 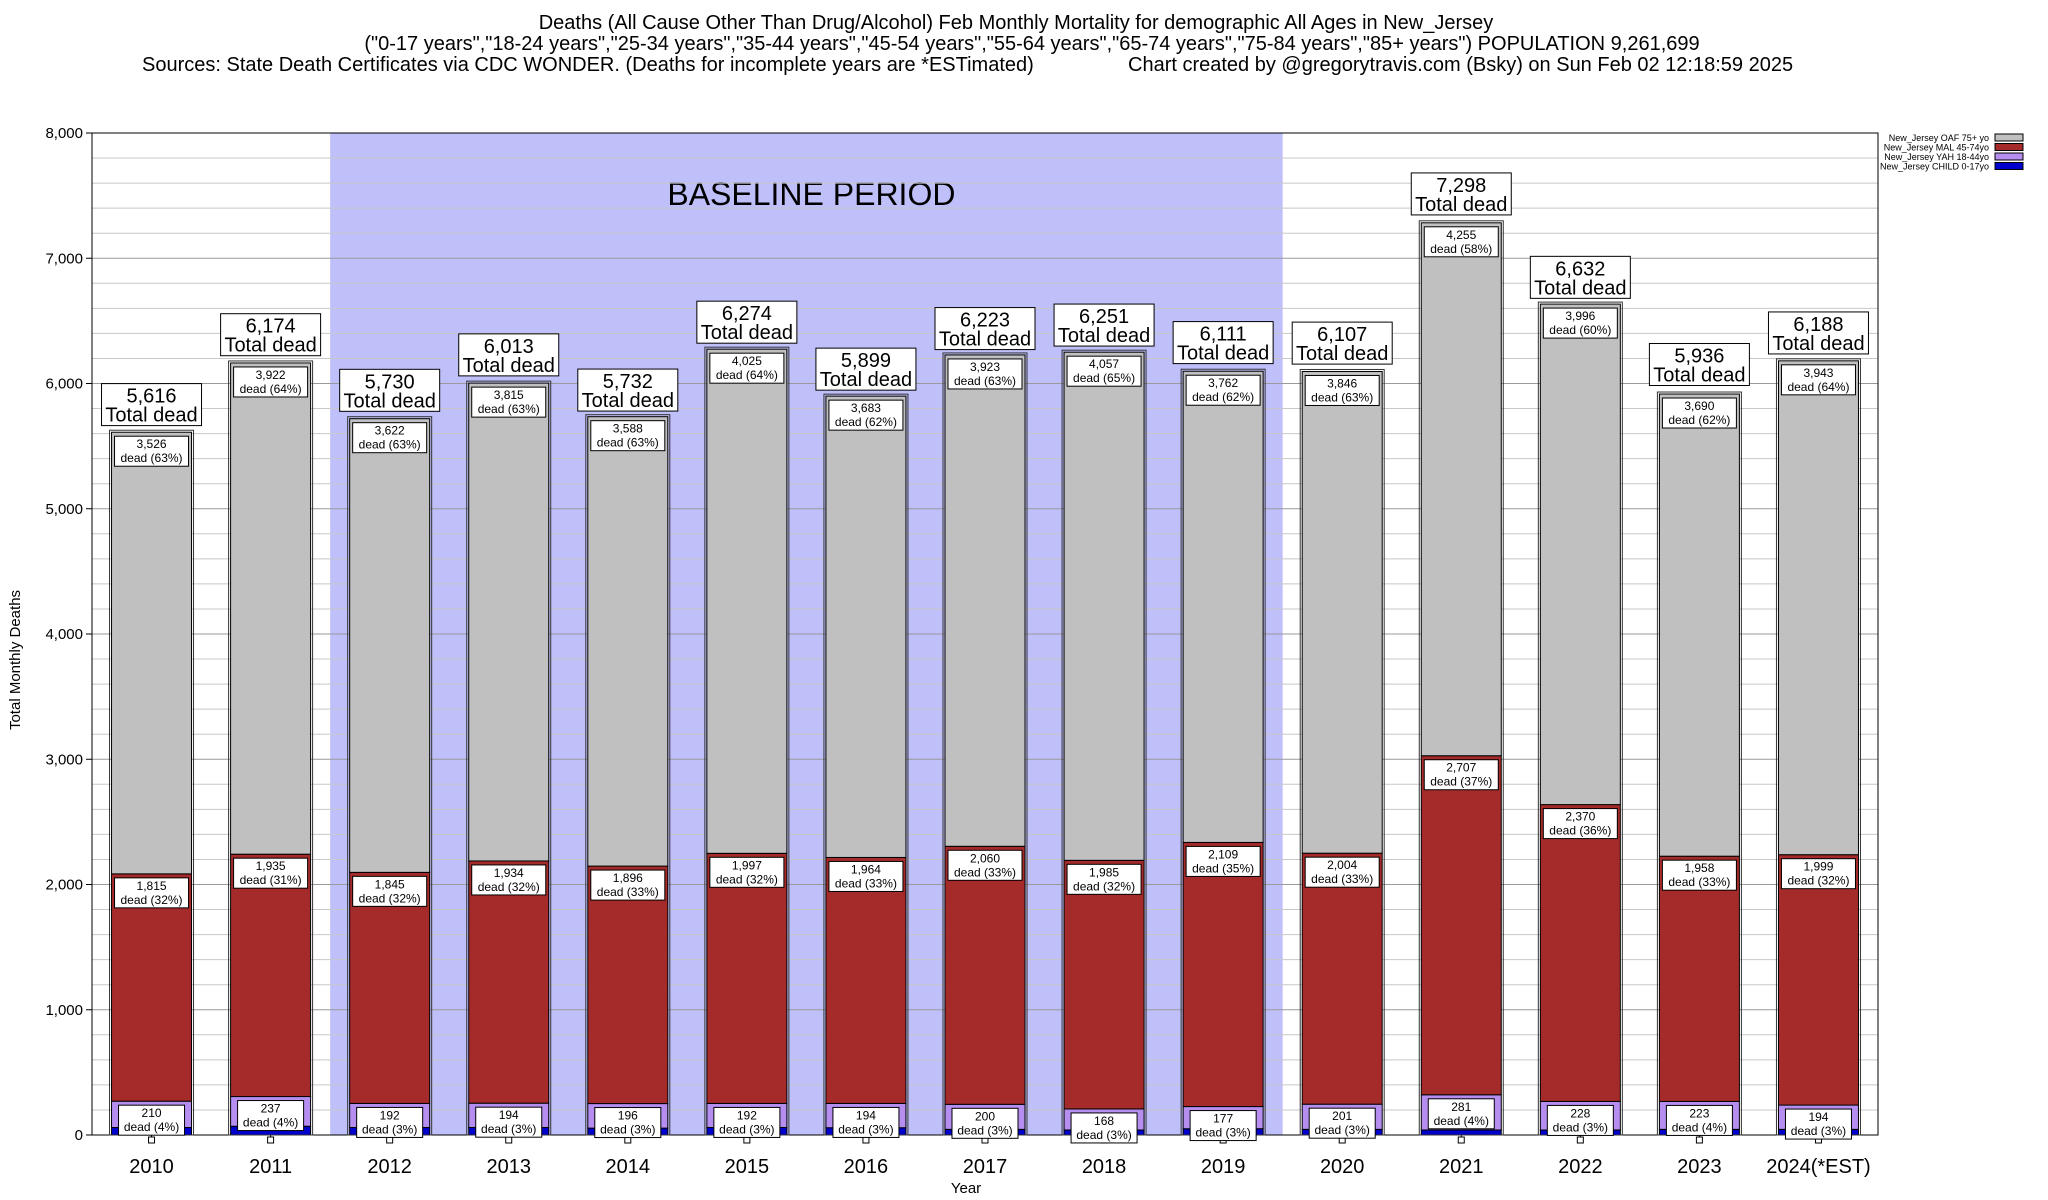 What do you see at coordinates (390, 431) in the screenshot?
I see `segment-value-oaf: 3,622` at bounding box center [390, 431].